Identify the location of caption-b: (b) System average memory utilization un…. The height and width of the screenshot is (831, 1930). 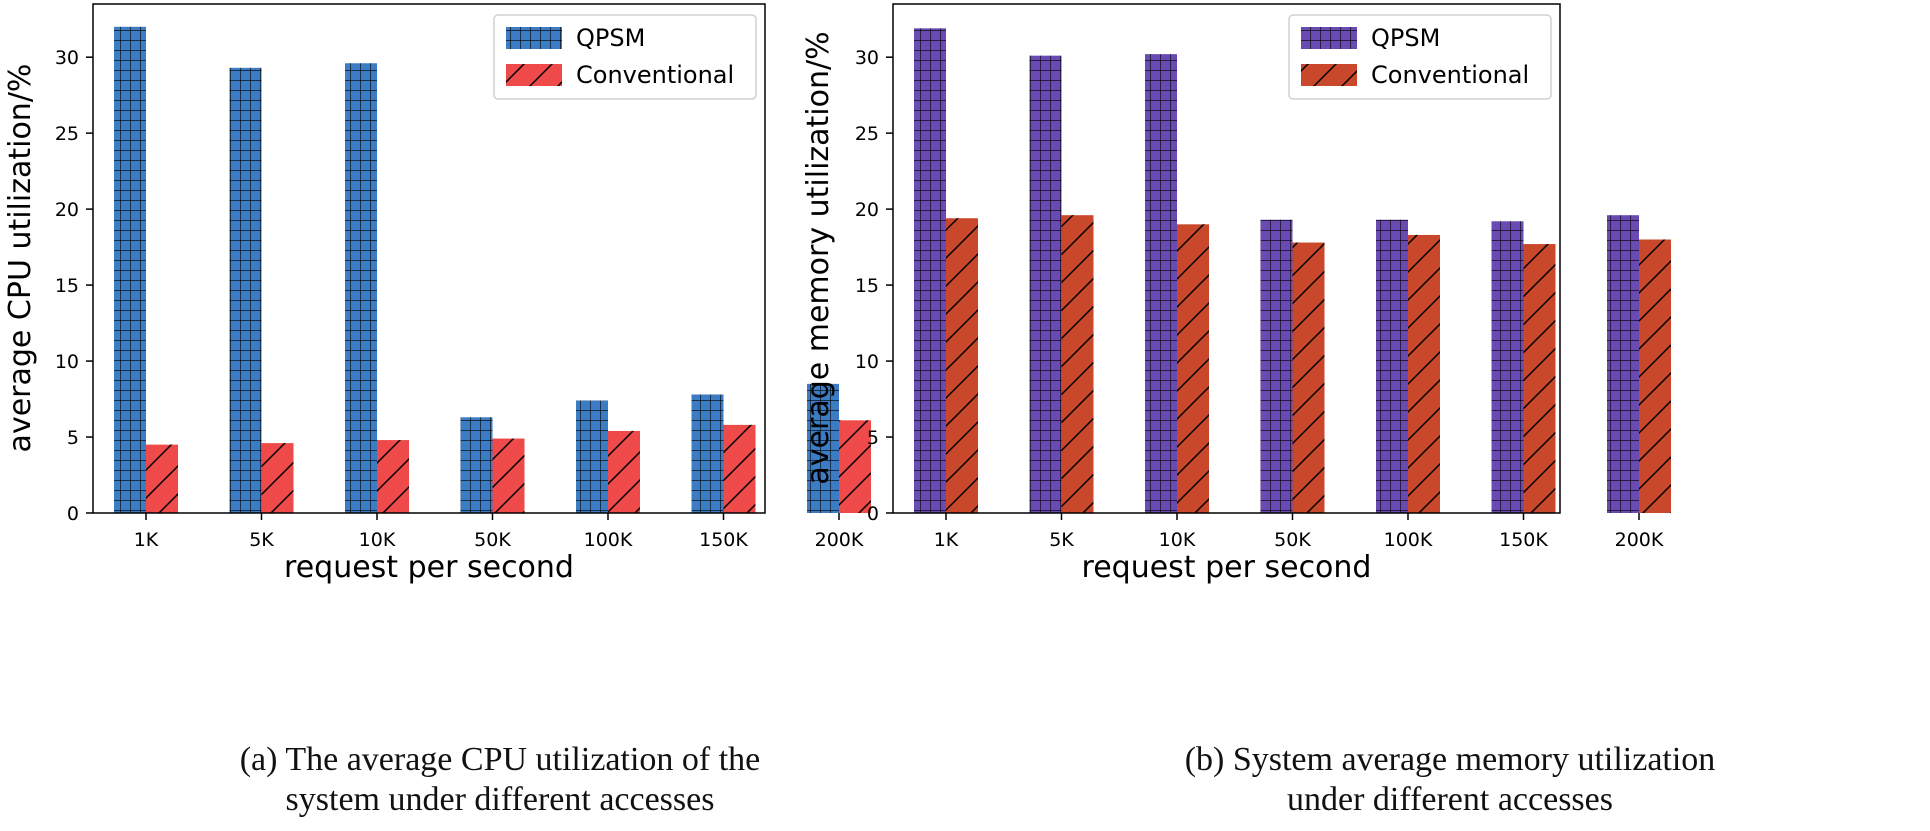
(1450, 780).